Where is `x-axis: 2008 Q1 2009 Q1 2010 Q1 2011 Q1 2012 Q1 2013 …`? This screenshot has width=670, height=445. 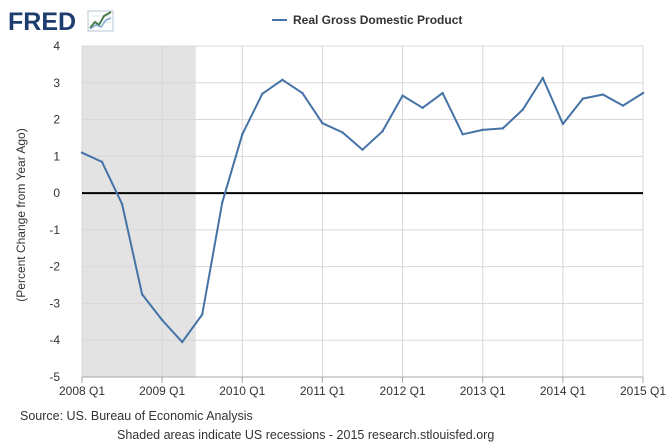
x-axis: 2008 Q1 2009 Q1 2010 Q1 2011 Q1 2012 Q1 2013 … is located at coordinates (362, 387).